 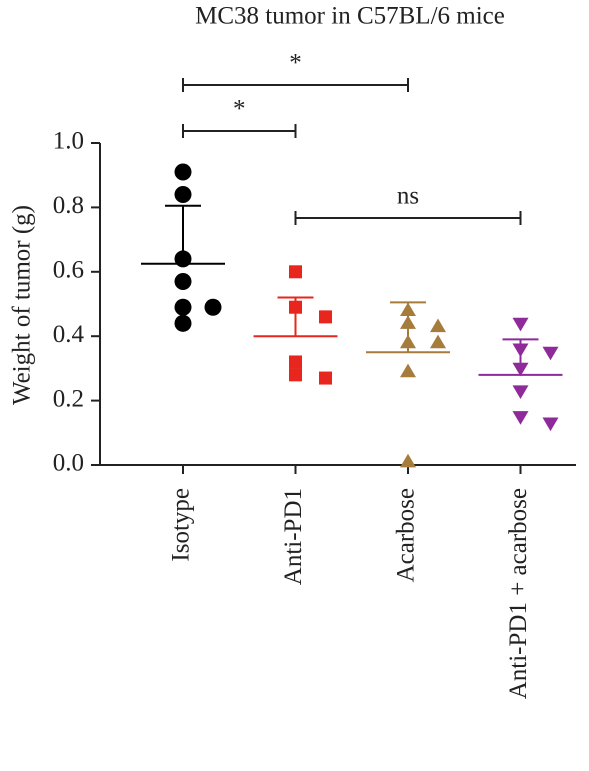 What do you see at coordinates (406, 535) in the screenshot?
I see `x-tick-label: Acarbose` at bounding box center [406, 535].